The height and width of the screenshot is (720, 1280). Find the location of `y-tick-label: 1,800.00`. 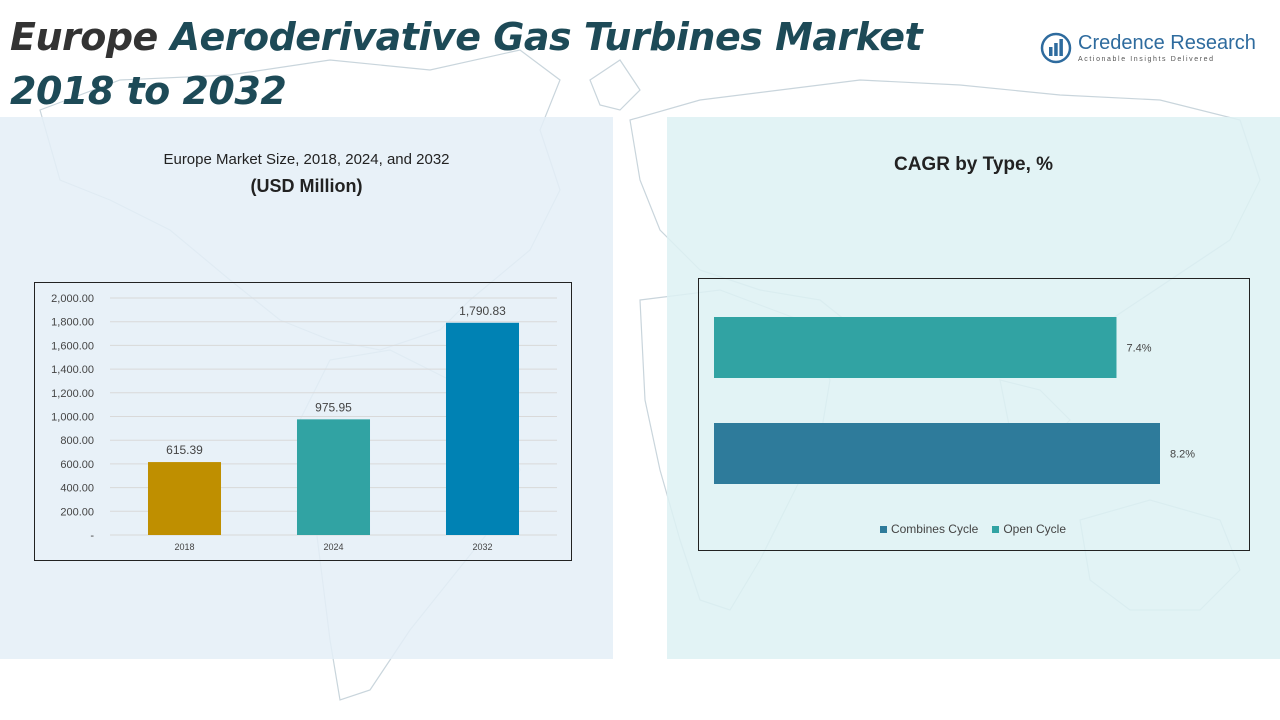

y-tick-label: 1,800.00 is located at coordinates (72, 323).